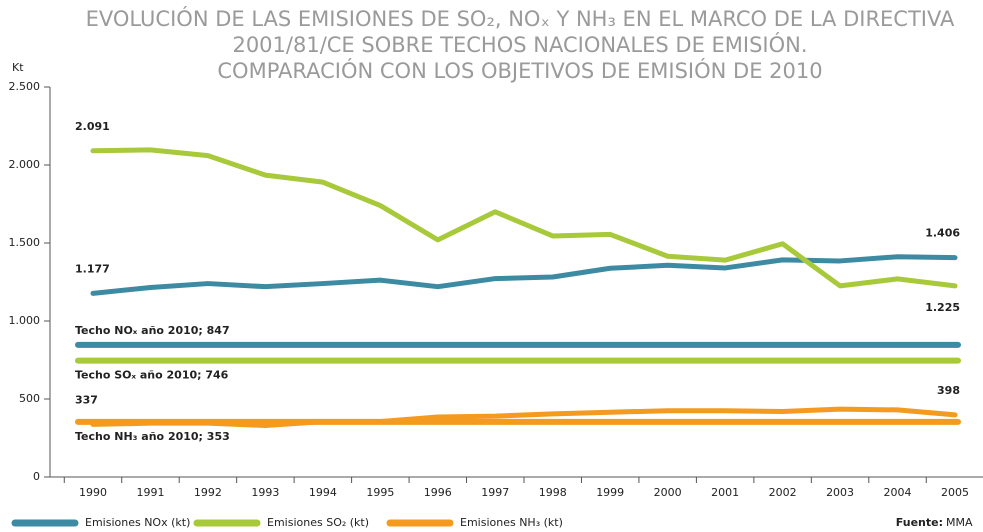 Image resolution: width=983 pixels, height=532 pixels. I want to click on source: MMA, so click(959, 522).